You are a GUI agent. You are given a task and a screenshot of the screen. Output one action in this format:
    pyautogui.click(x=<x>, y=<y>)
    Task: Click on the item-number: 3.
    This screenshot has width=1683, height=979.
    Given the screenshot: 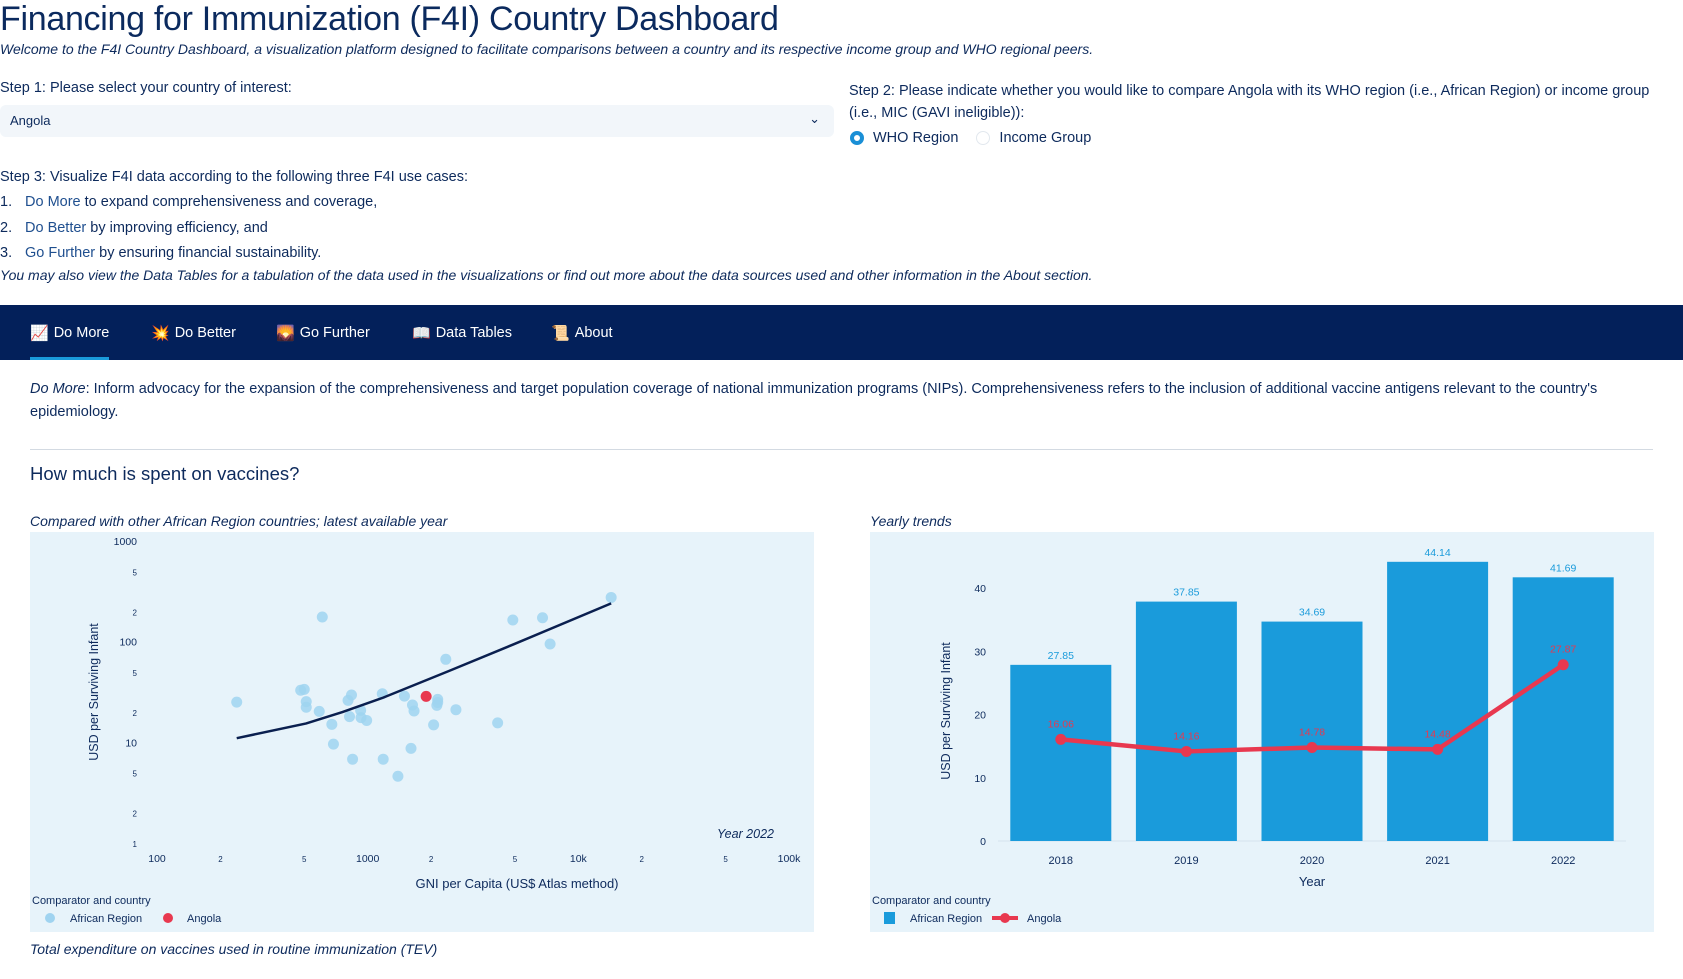 What is the action you would take?
    pyautogui.click(x=6, y=253)
    